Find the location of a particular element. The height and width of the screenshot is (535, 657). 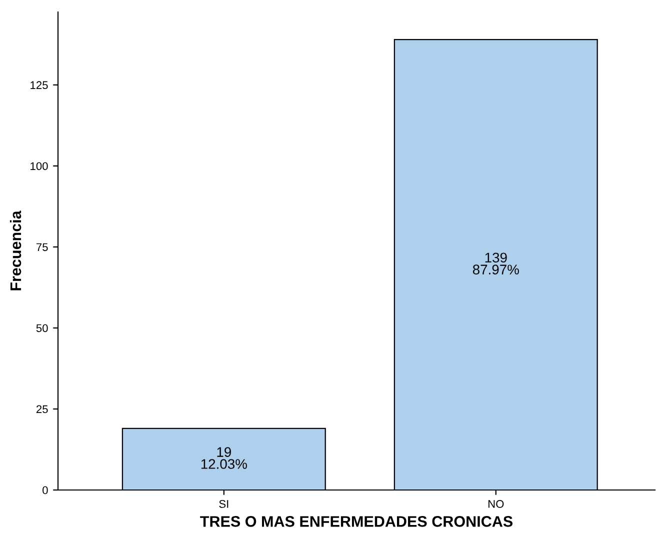

x-tick-label: NO is located at coordinates (496, 504).